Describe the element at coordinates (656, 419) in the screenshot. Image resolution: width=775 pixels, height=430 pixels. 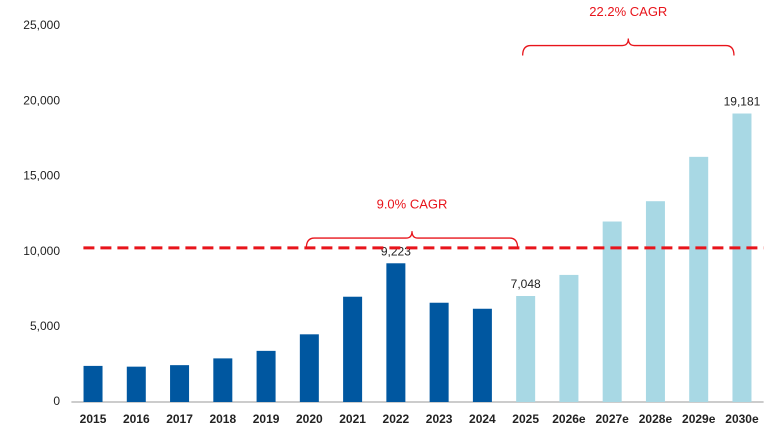
I see `x-tick-label: 2028e` at that location.